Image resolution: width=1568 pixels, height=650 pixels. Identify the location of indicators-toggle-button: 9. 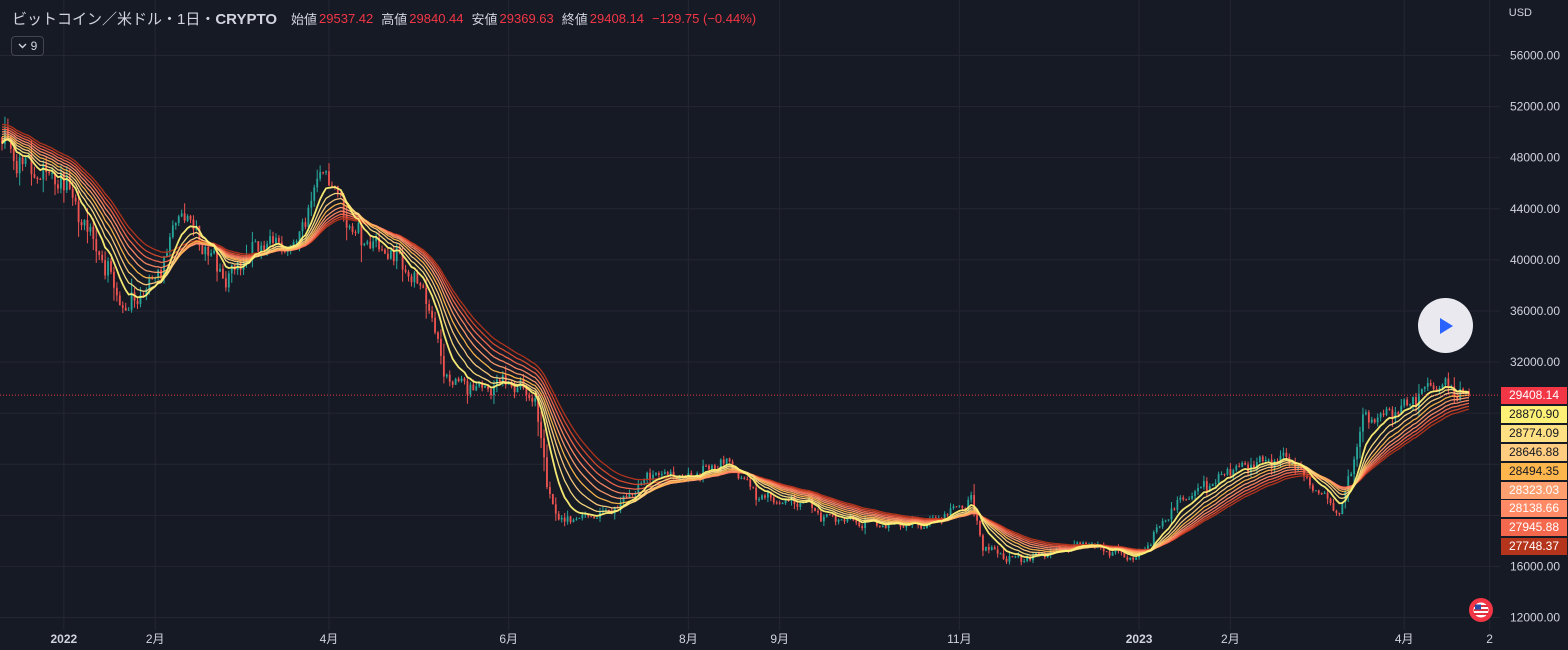
(27, 46).